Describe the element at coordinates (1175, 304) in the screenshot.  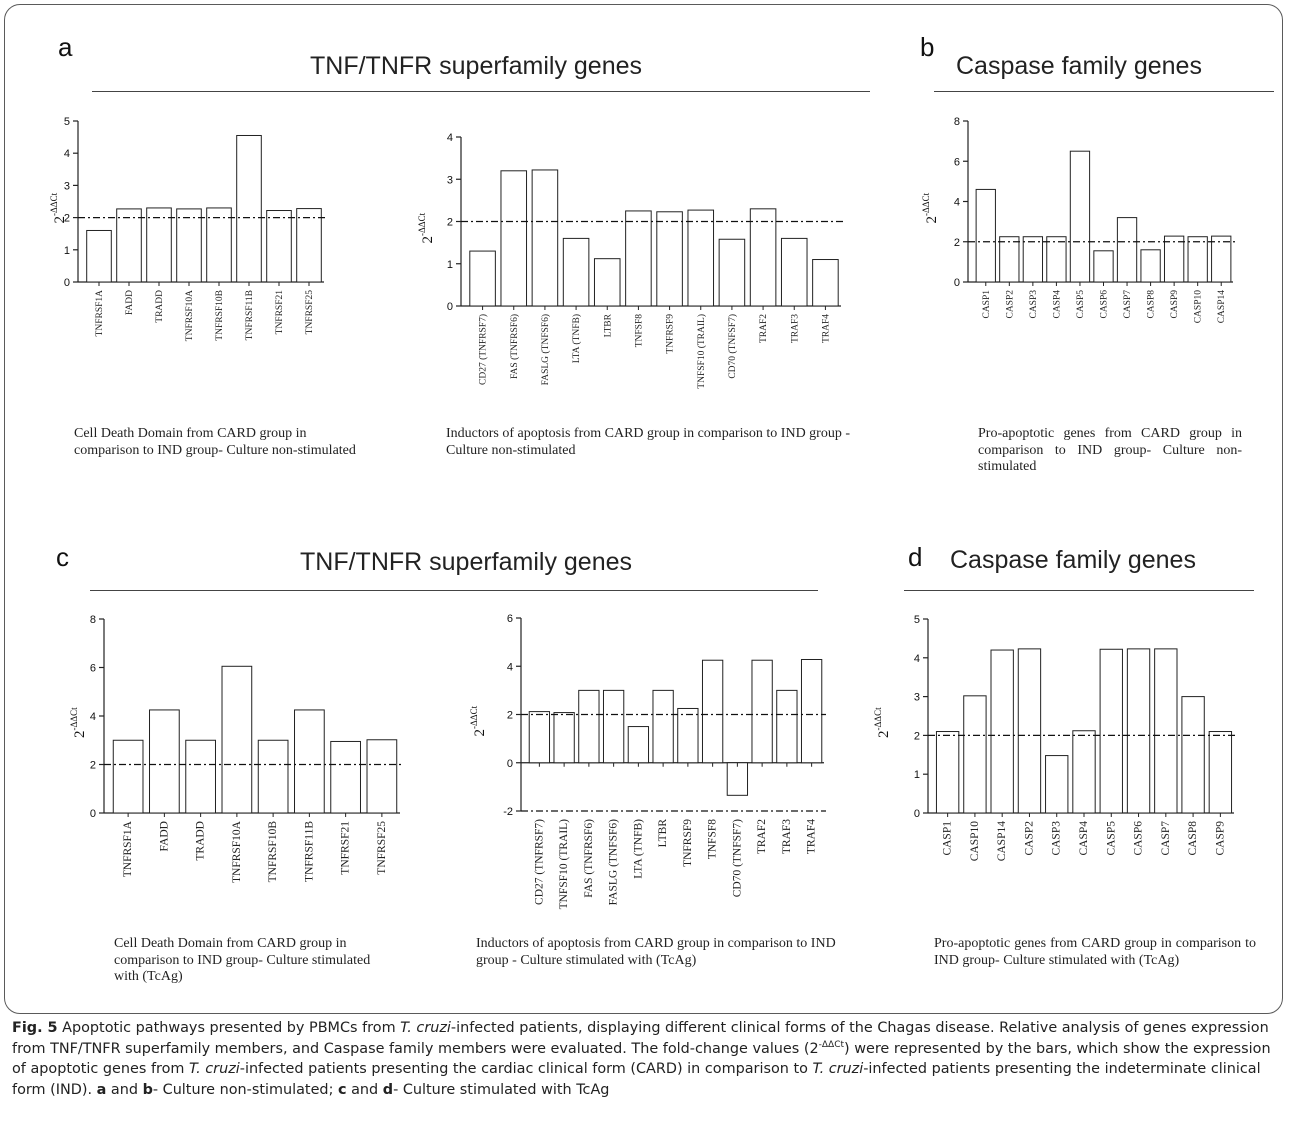
I see `category-label: CASP9` at that location.